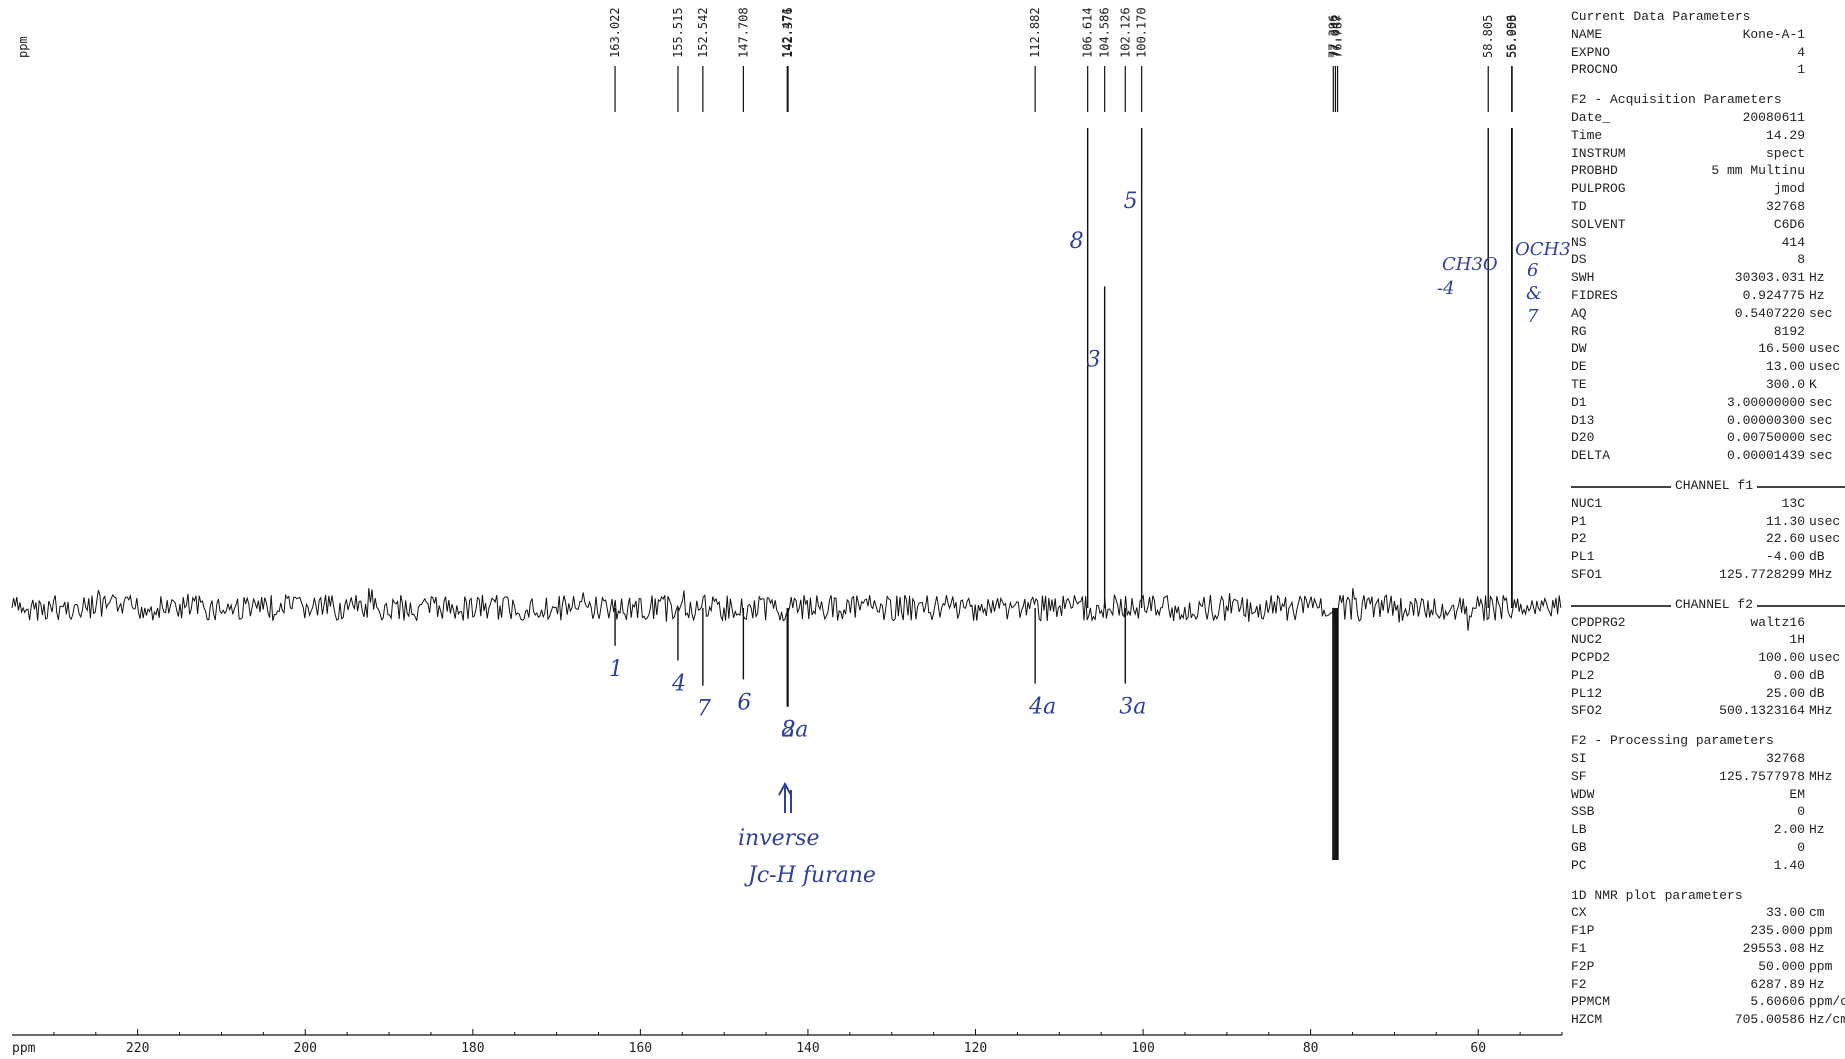 The height and width of the screenshot is (1059, 1845). I want to click on param-key: TE, so click(1579, 384).